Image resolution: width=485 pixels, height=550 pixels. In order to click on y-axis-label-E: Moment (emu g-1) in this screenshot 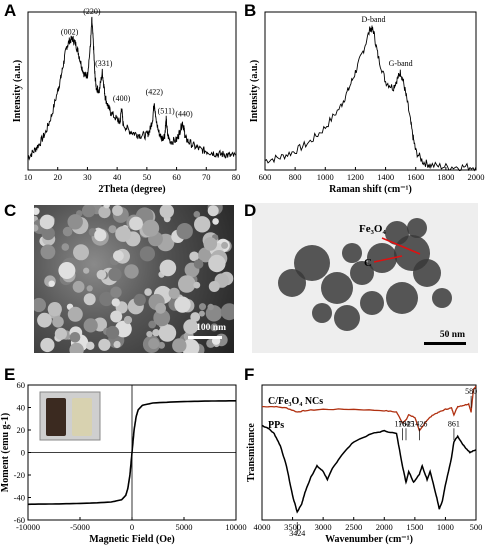, I will do `click(5, 452)`.